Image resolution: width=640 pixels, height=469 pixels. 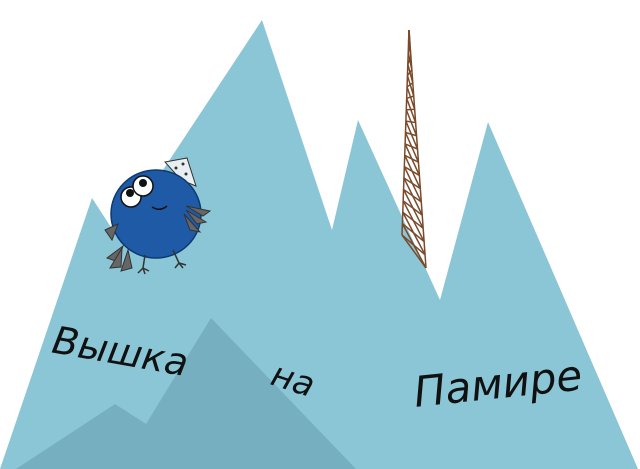 What do you see at coordinates (118, 247) in the screenshot?
I see `left-wing-icon` at bounding box center [118, 247].